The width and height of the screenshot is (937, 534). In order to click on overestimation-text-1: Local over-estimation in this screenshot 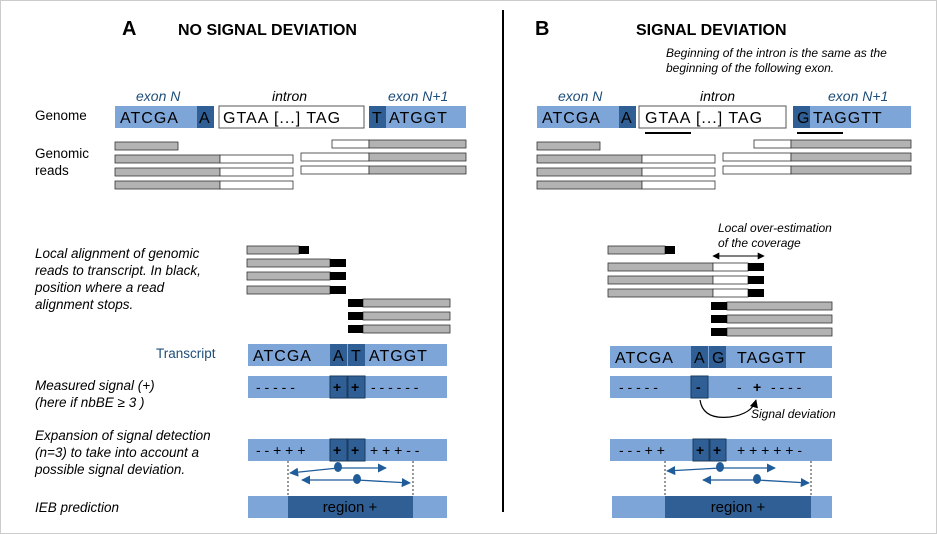, I will do `click(775, 228)`.